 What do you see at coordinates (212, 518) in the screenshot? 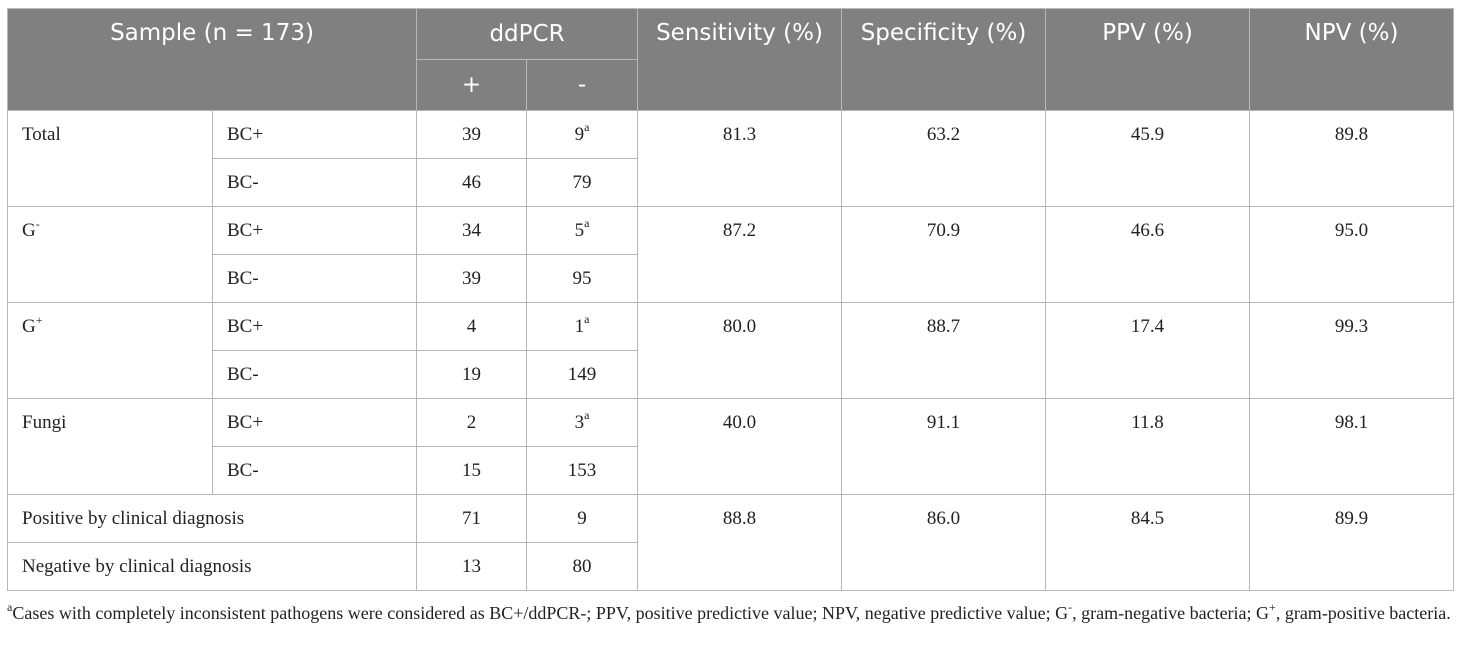
I see `clinical-diagnosis-label: Positive by clinical diagnosis` at bounding box center [212, 518].